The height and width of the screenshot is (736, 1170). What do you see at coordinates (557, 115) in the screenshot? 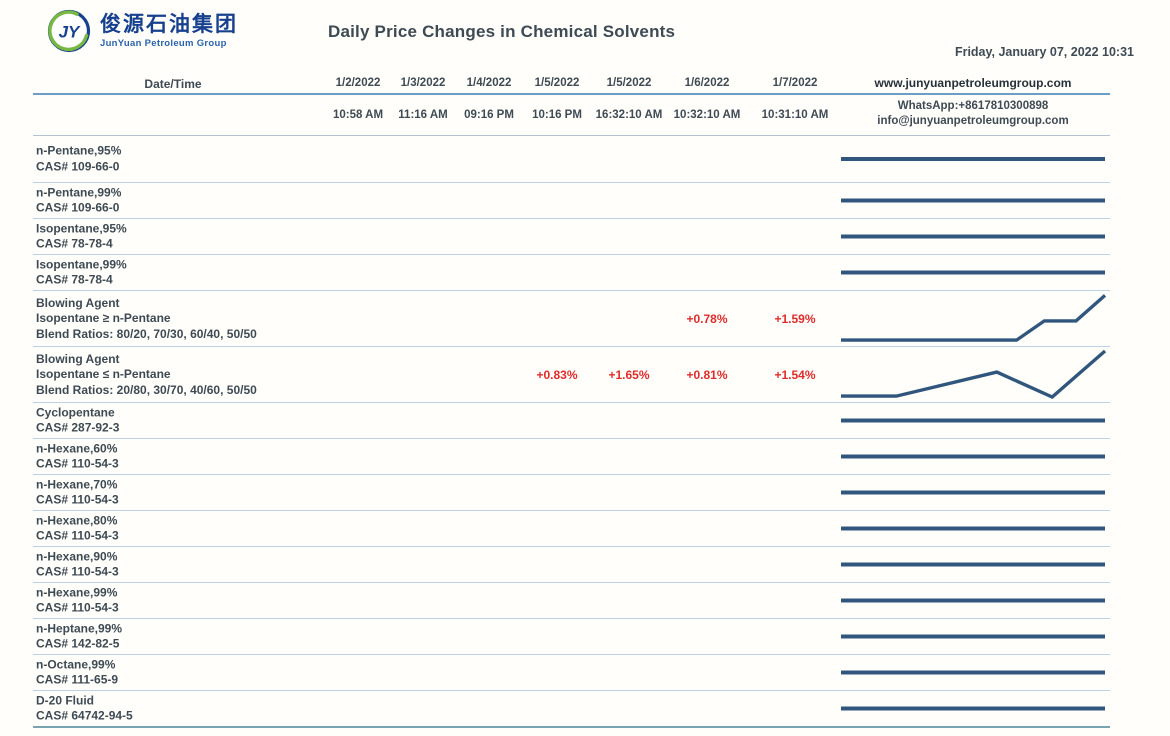
I see `column-header-time: 10:16 PM` at bounding box center [557, 115].